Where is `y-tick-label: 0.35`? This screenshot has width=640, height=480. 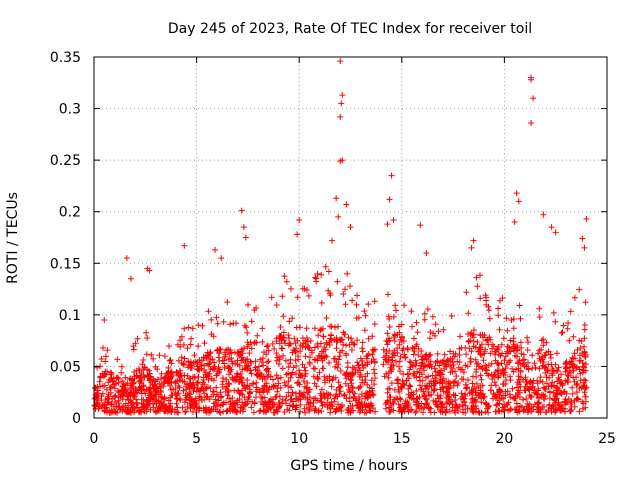
y-tick-label: 0.35 is located at coordinates (65, 58).